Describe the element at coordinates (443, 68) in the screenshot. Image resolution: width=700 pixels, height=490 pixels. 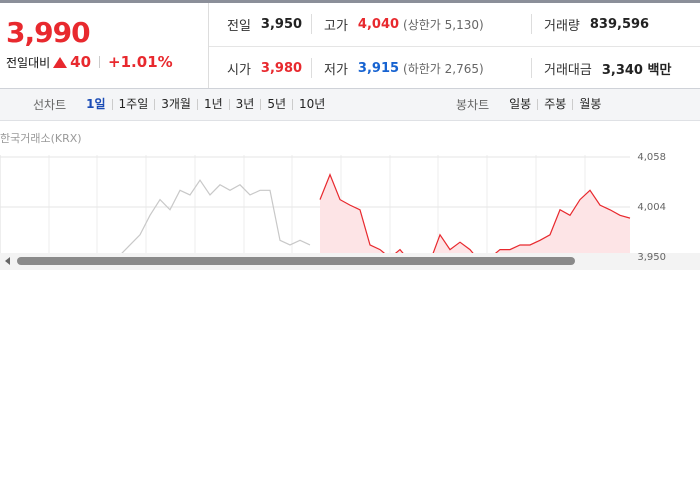
I see `stat-note: (하한가 2,765)` at that location.